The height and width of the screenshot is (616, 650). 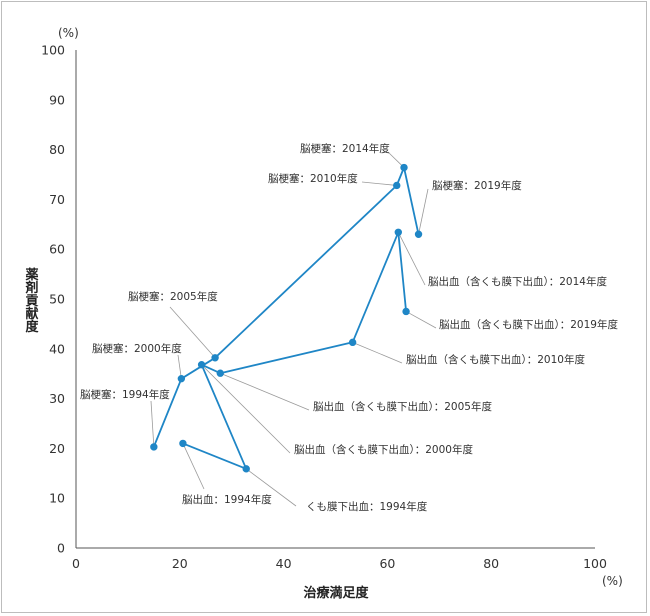 I want to click on x-tick-label: 60, so click(x=387, y=563).